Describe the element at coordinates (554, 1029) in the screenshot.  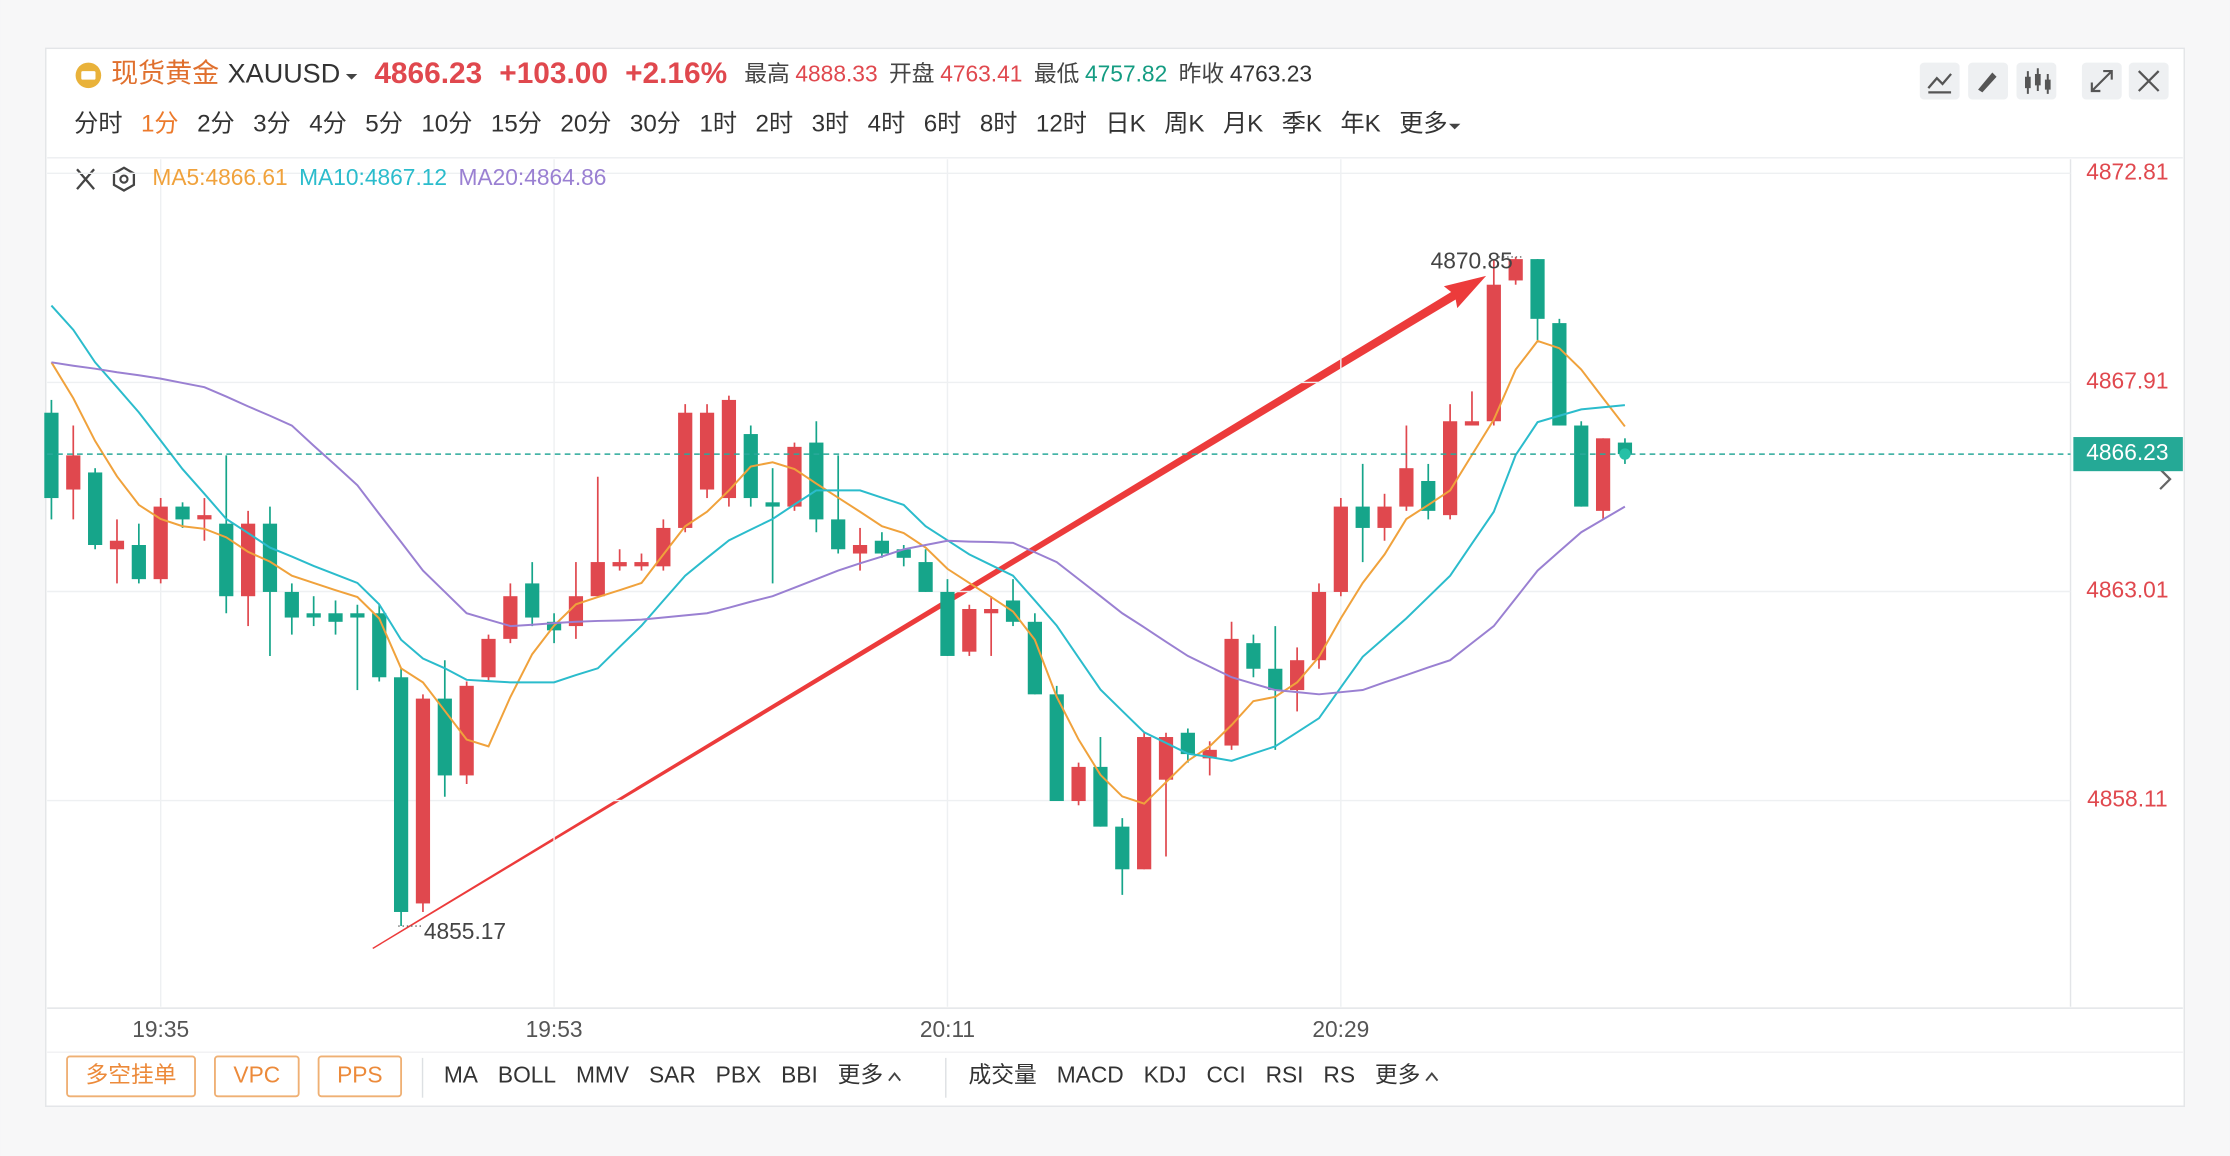
I see `x-tick-label: 19:53` at that location.